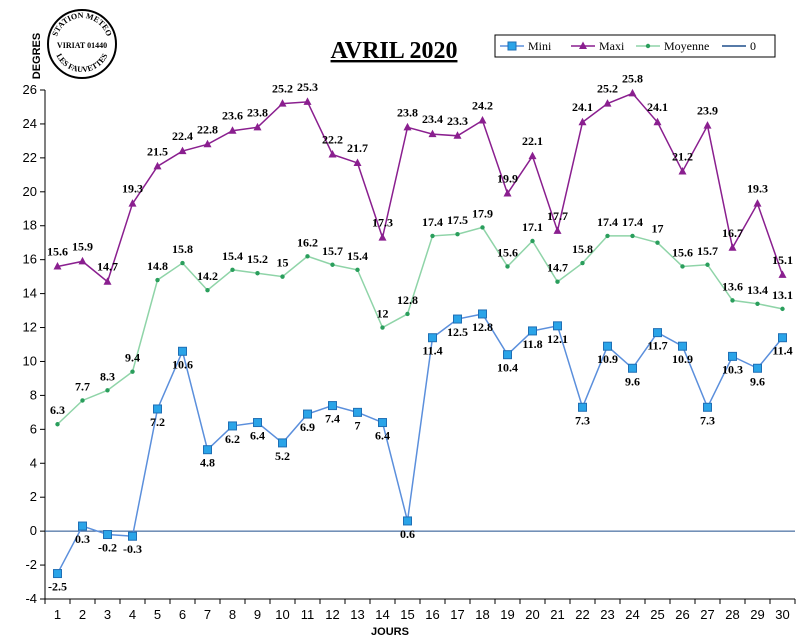  Describe the element at coordinates (132, 549) in the screenshot. I see `mini-data-label: -0.3` at that location.